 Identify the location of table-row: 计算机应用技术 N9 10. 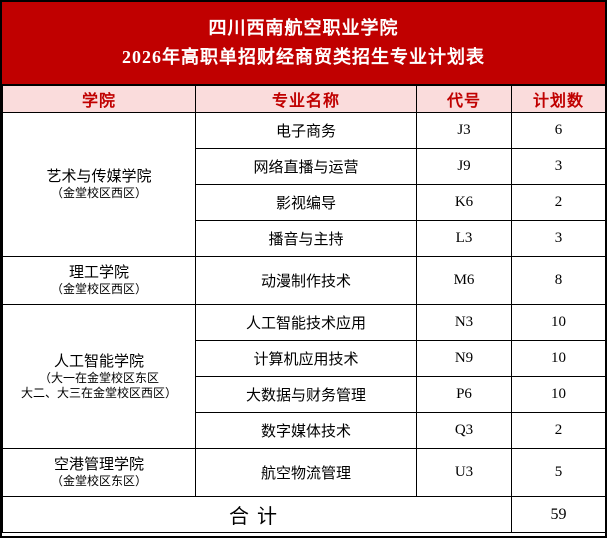
(304, 358).